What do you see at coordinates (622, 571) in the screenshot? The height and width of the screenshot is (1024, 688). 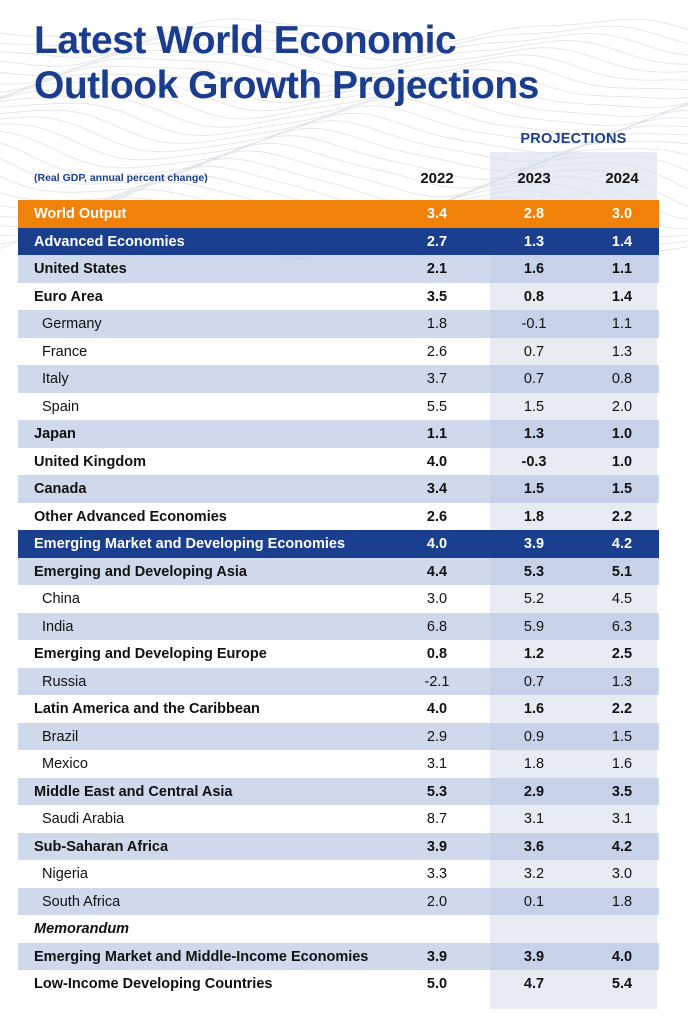 I see `value-2024: 5.1` at bounding box center [622, 571].